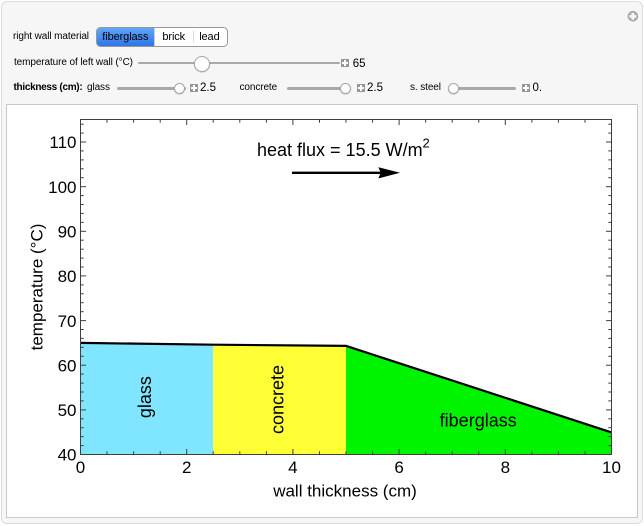 The image size is (644, 526). I want to click on svg-text: 40, so click(67, 455).